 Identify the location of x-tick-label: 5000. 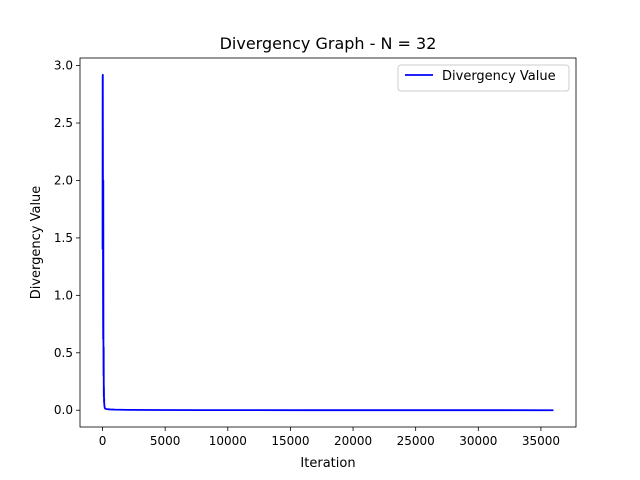
(165, 441).